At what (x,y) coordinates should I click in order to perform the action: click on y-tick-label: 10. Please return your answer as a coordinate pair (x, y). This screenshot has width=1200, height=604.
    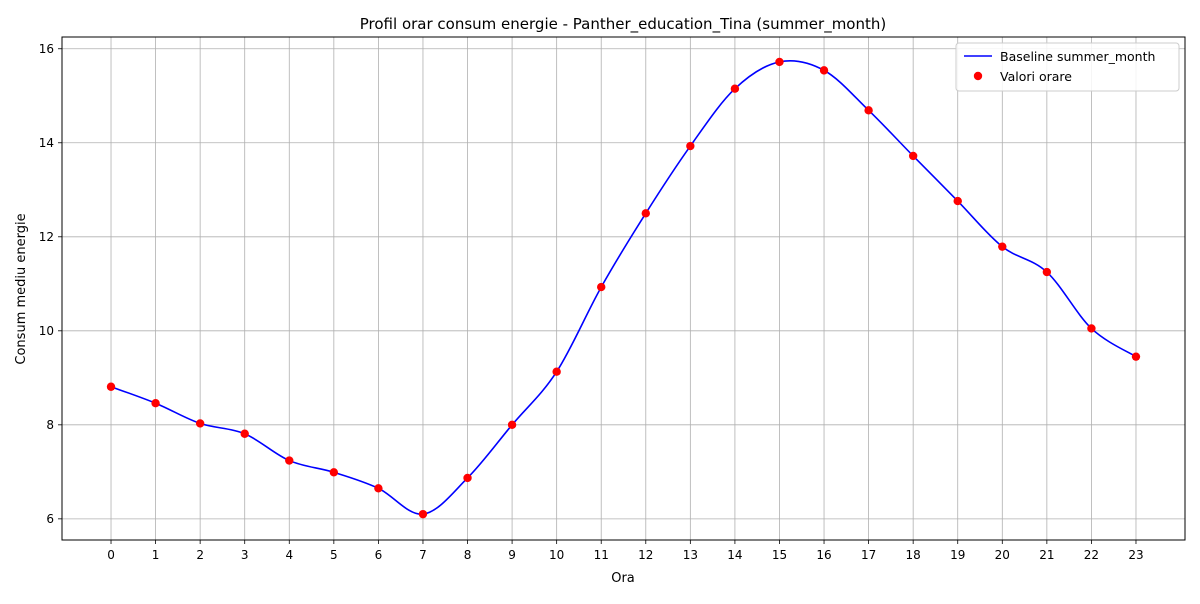
    Looking at the image, I should click on (46, 331).